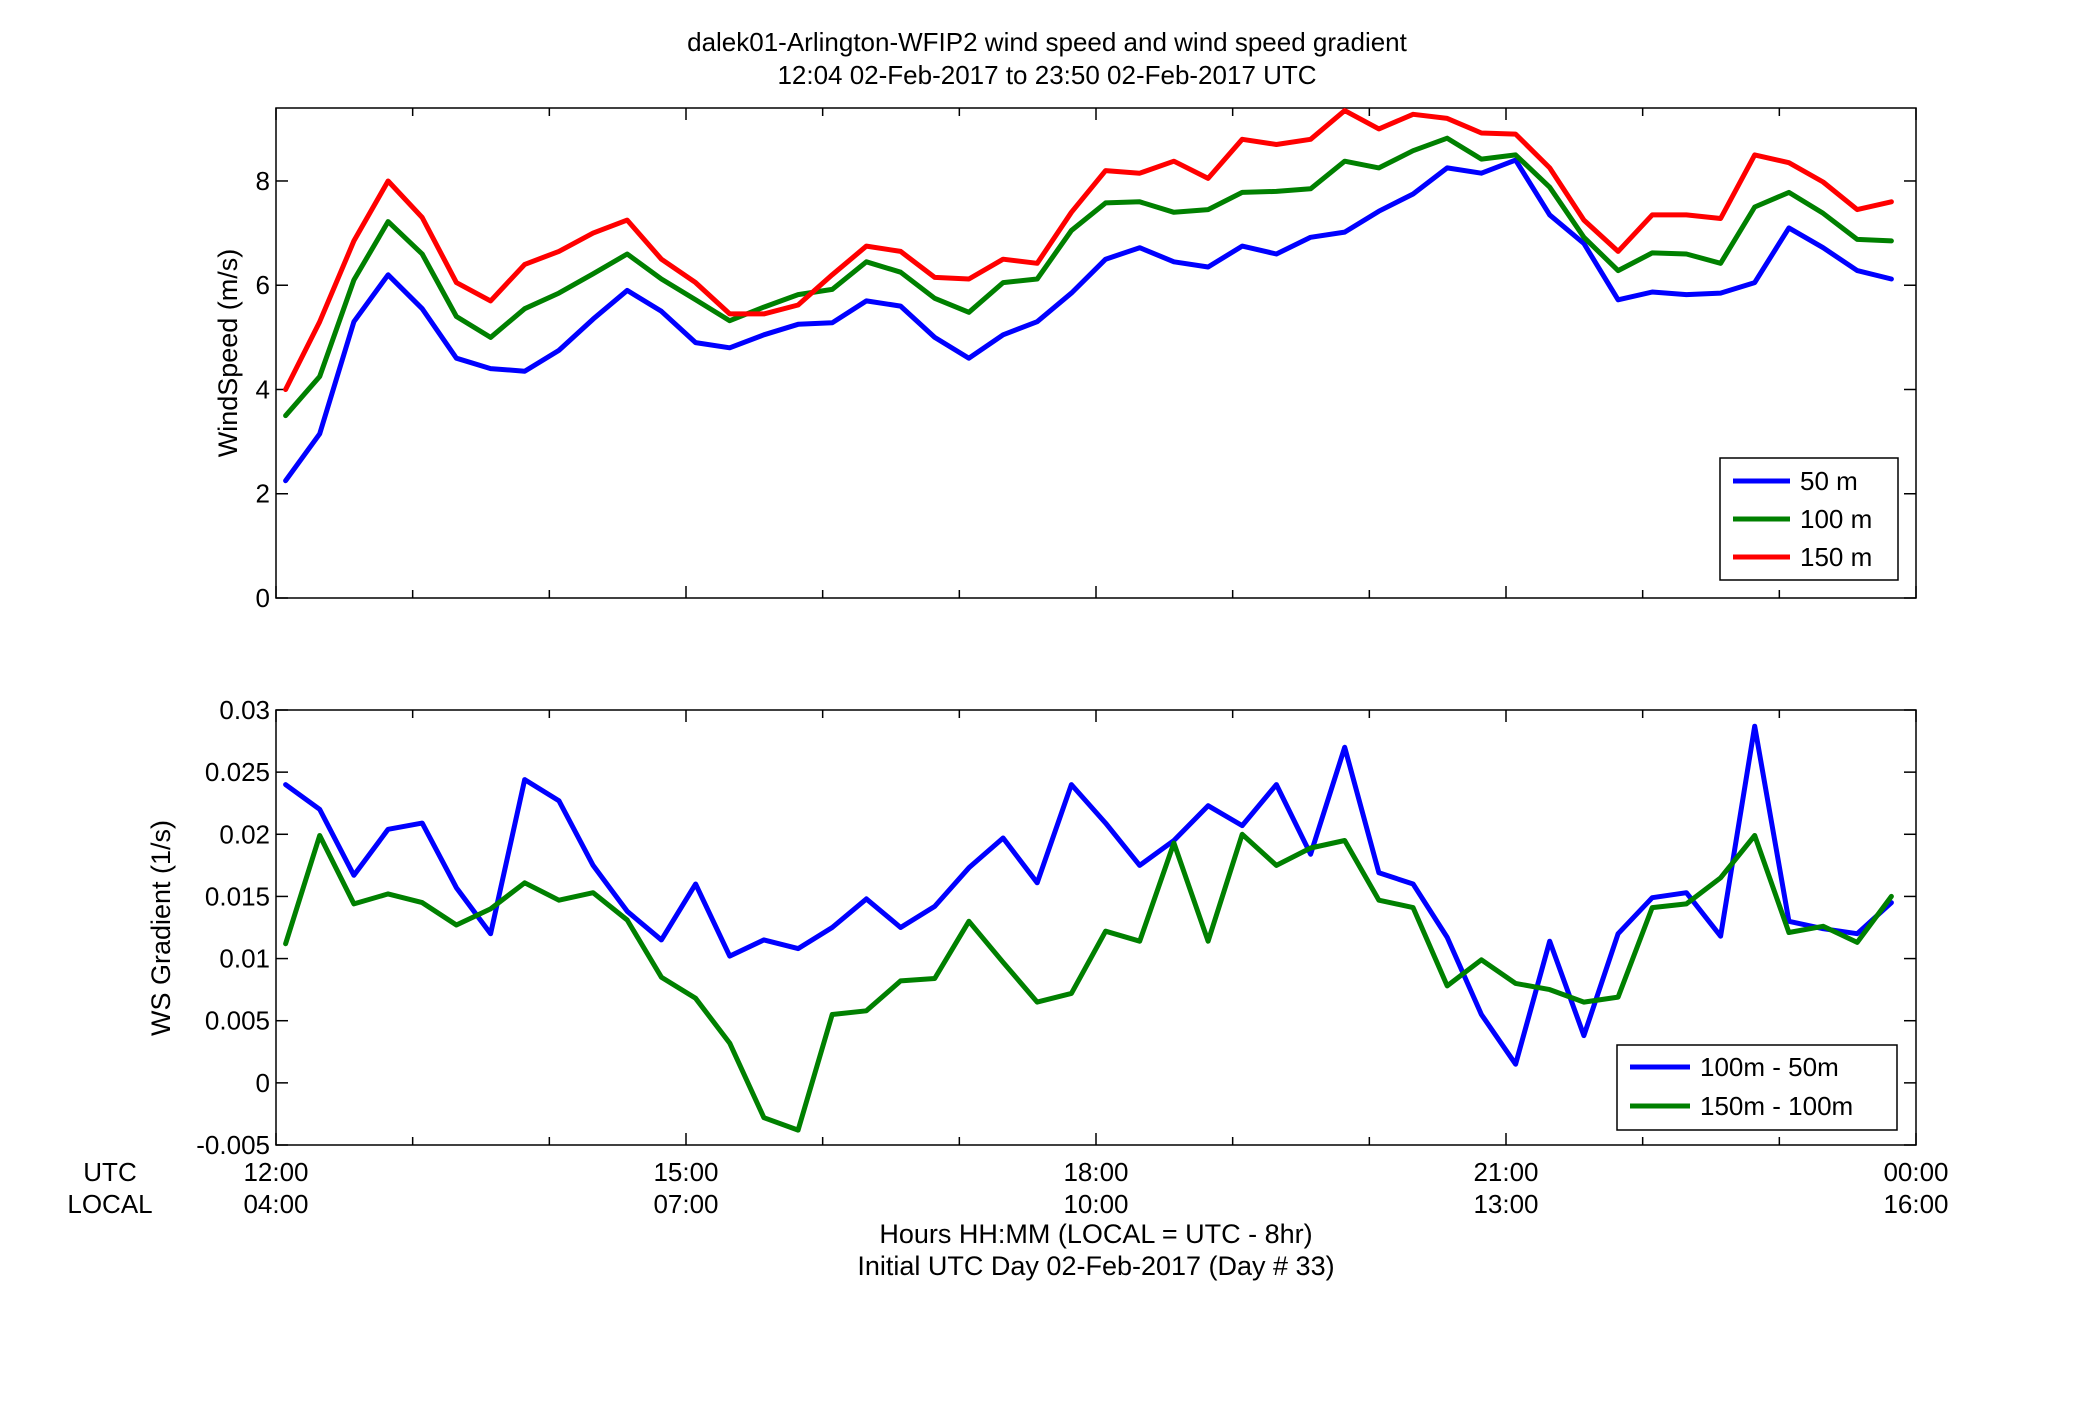 The image size is (2098, 1425). I want to click on local-tick-label: 10:00, so click(1095, 1204).